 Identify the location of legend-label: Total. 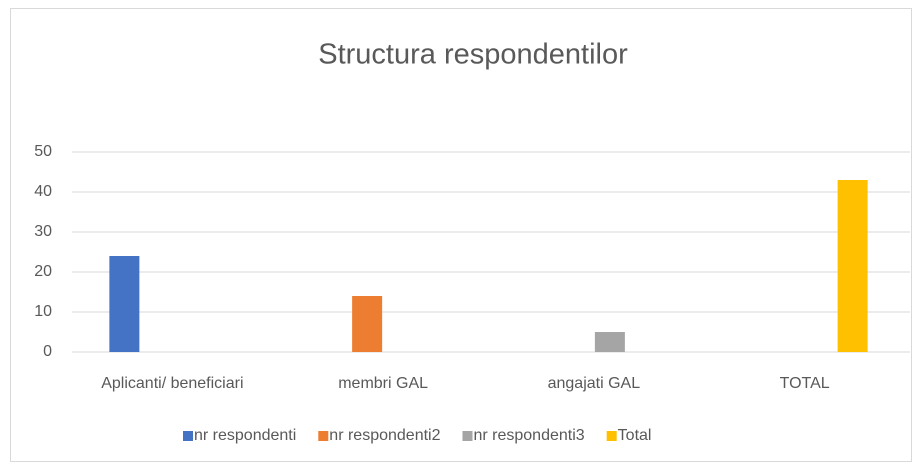
(635, 435).